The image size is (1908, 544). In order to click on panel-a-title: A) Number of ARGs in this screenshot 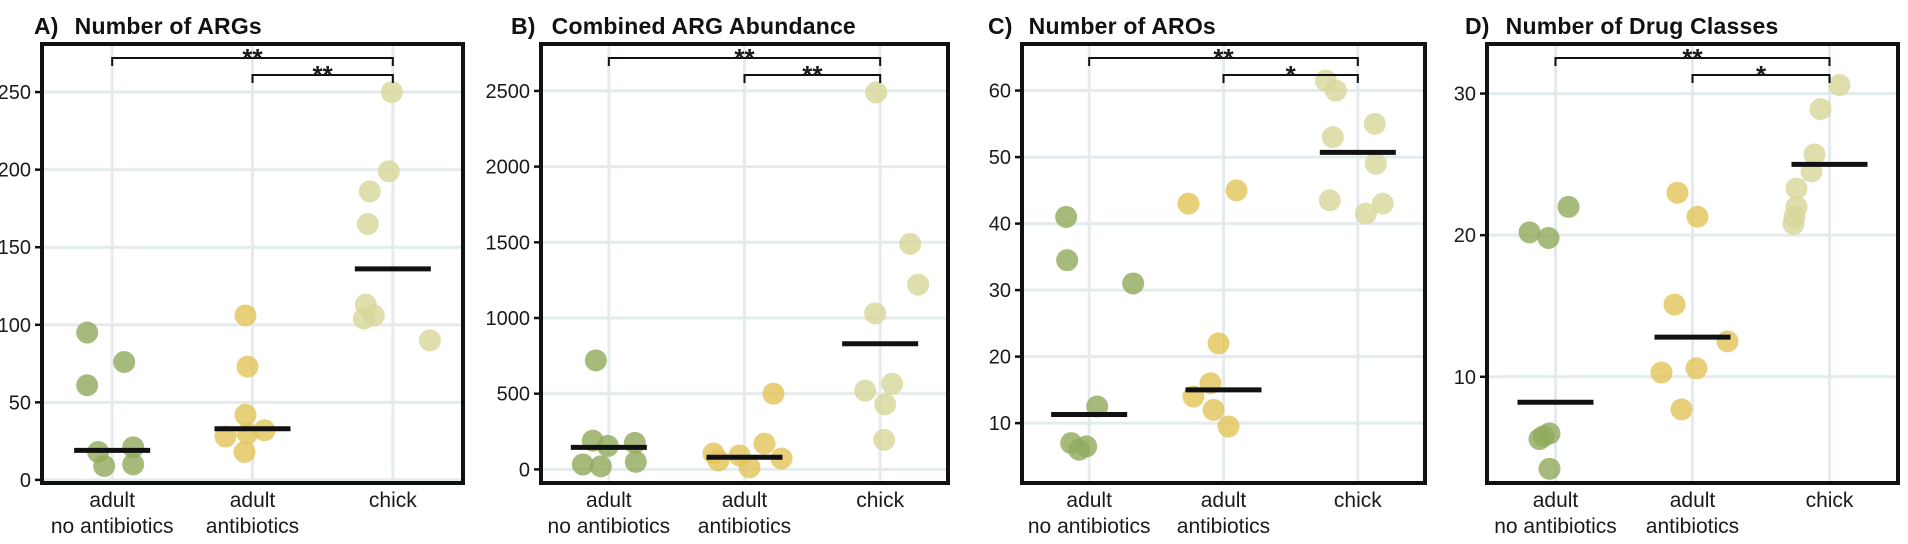, I will do `click(238, 20)`.